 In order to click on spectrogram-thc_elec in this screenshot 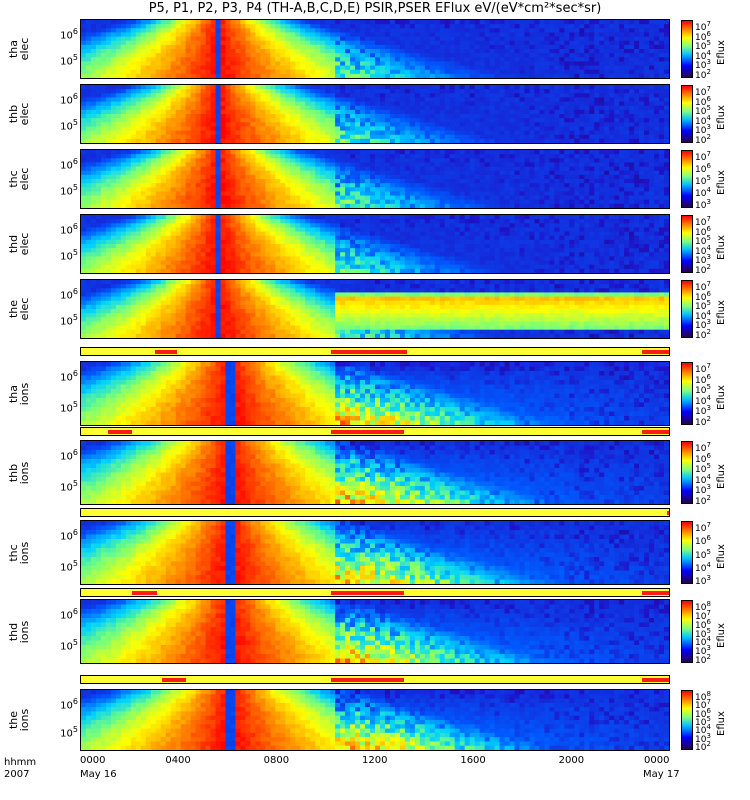, I will do `click(375, 179)`.